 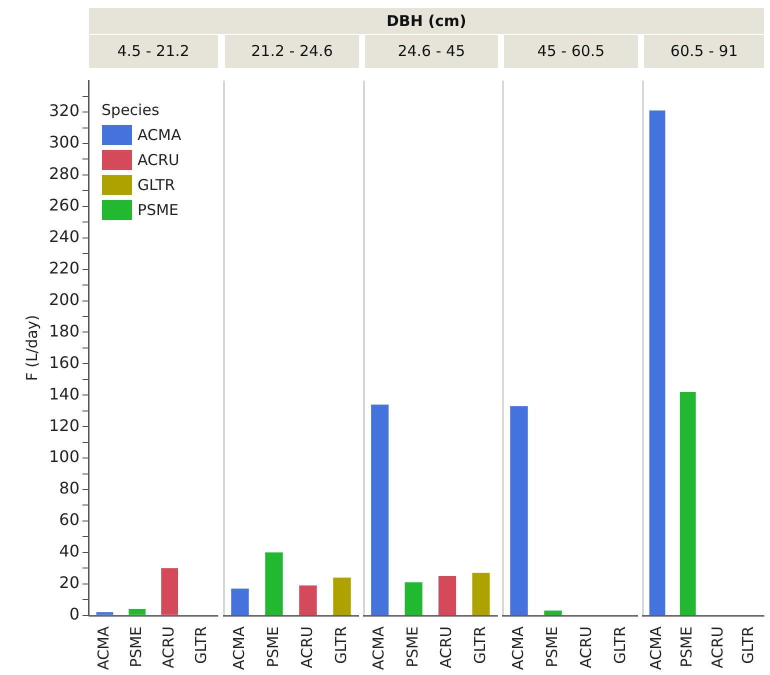 What do you see at coordinates (64, 362) in the screenshot?
I see `y-tick-label: 160` at bounding box center [64, 362].